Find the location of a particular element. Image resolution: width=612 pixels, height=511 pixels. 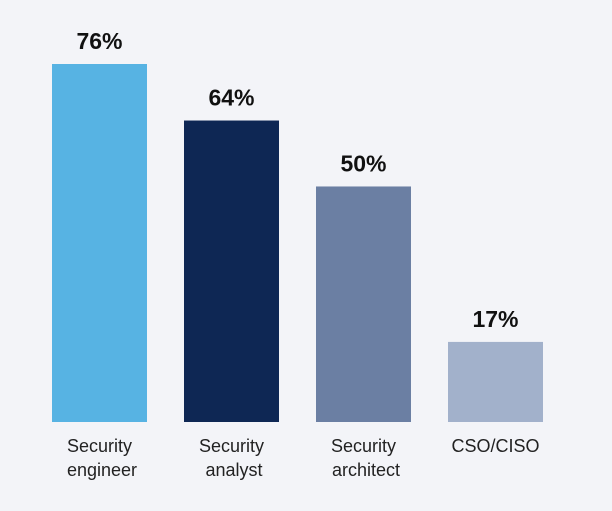

value-label: 76% is located at coordinates (99, 41).